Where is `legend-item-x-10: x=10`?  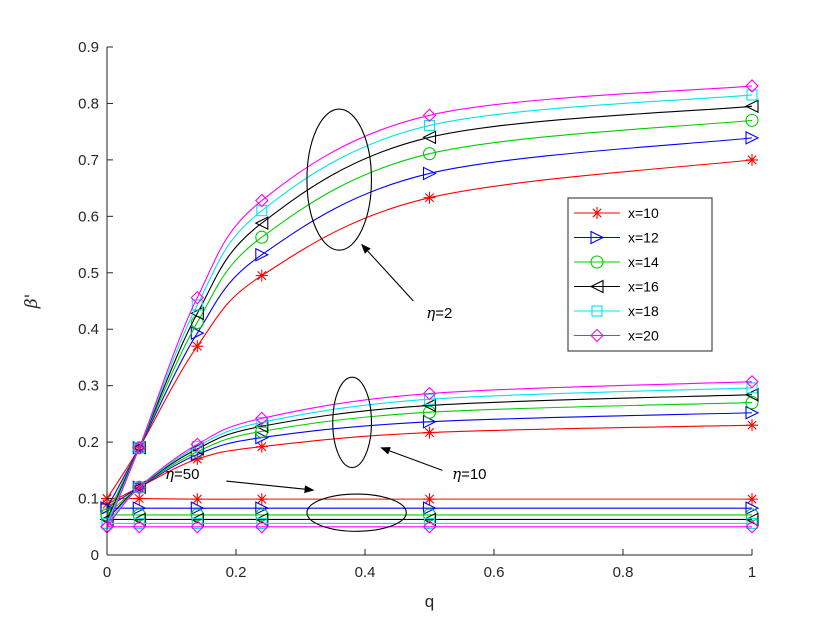
legend-item-x-10: x=10 is located at coordinates (616, 213).